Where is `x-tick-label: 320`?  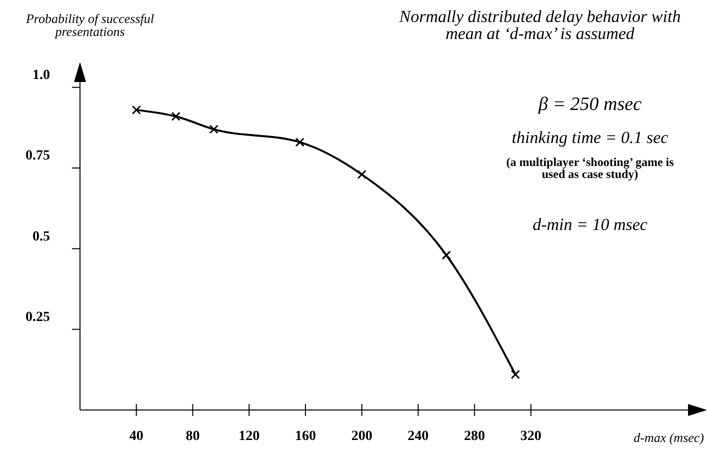 x-tick-label: 320 is located at coordinates (531, 436).